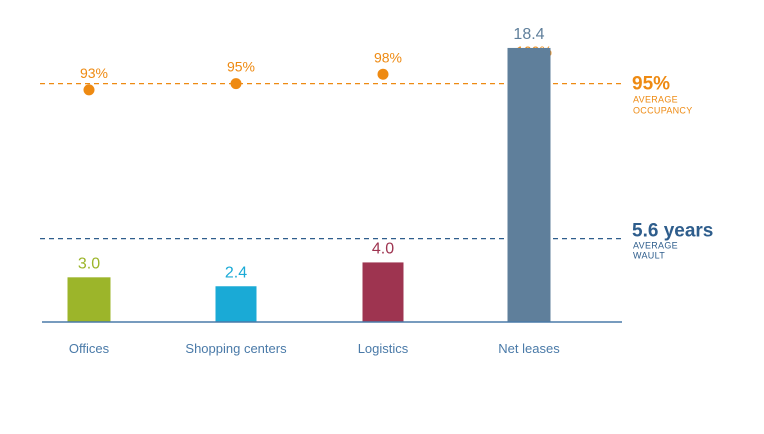  What do you see at coordinates (529, 185) in the screenshot?
I see `bar-net-leases` at bounding box center [529, 185].